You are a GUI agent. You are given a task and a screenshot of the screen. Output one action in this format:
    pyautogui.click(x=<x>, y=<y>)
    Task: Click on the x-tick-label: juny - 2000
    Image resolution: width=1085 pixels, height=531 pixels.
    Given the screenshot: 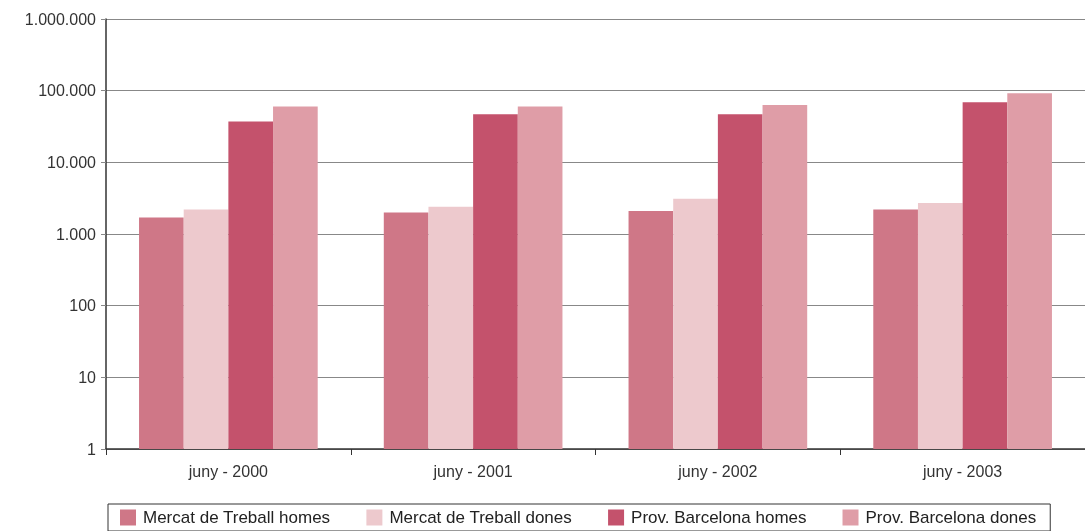 What is the action you would take?
    pyautogui.click(x=228, y=471)
    